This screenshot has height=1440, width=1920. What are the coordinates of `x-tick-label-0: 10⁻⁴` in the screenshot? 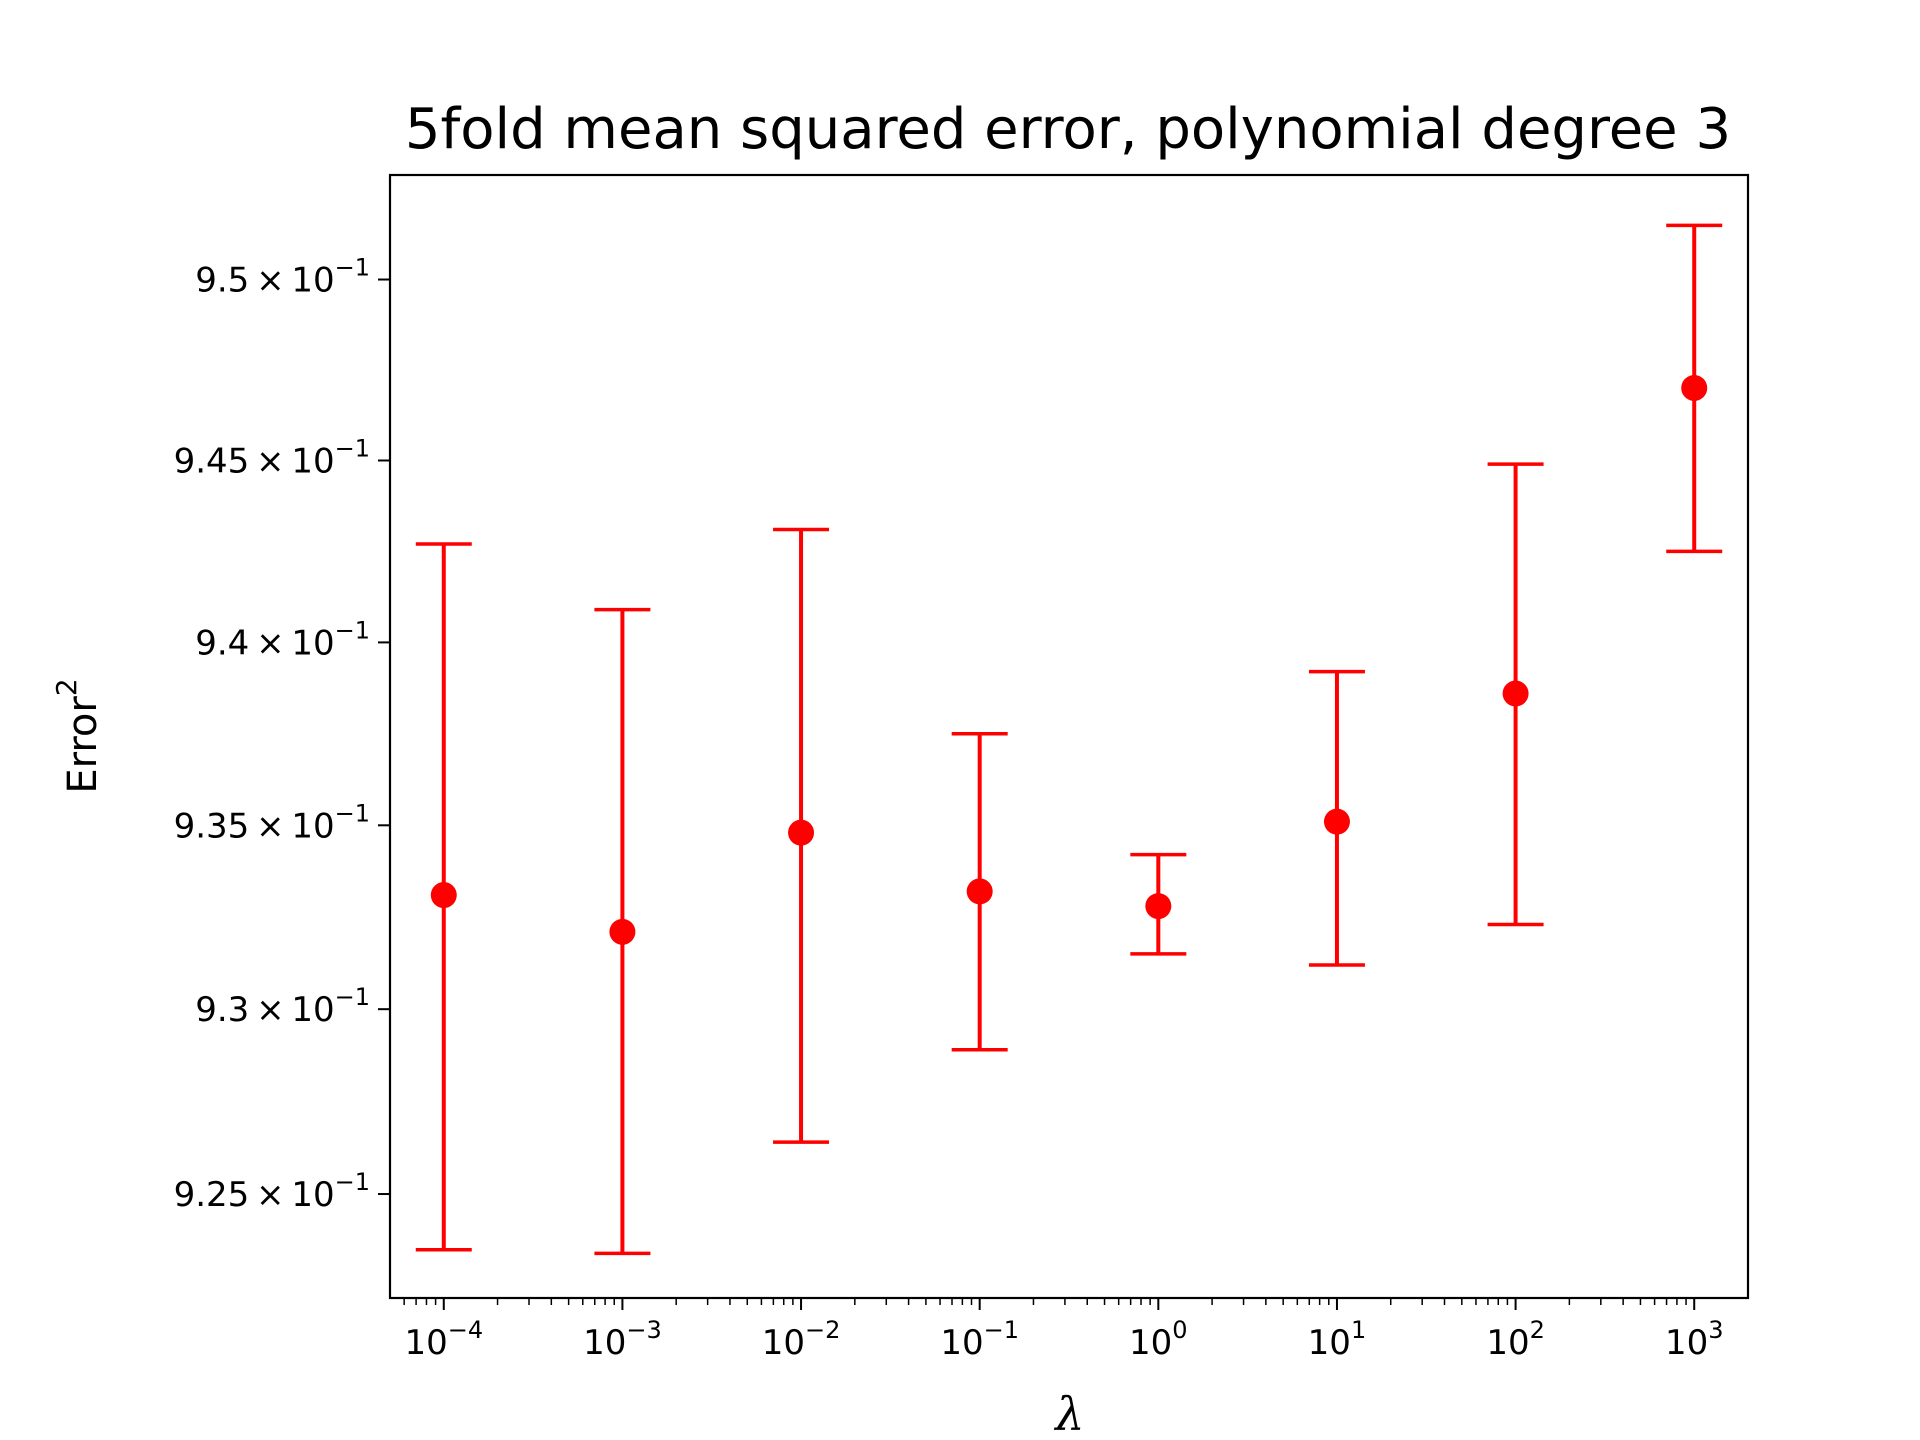 It's located at (443, 1339).